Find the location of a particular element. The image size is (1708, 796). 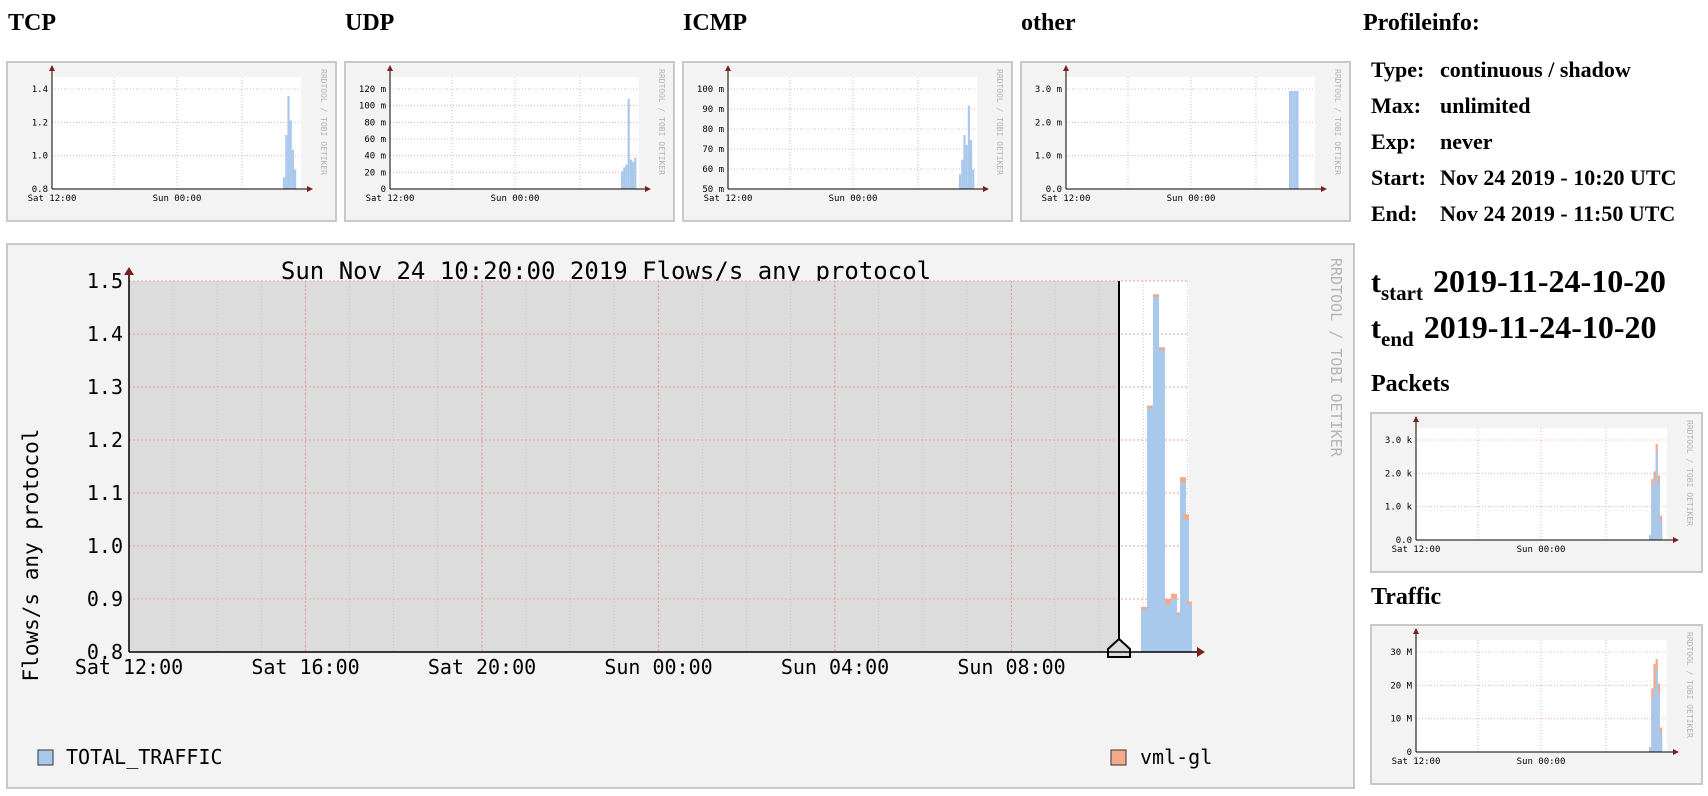

udp-title: UDP is located at coordinates (370, 23).